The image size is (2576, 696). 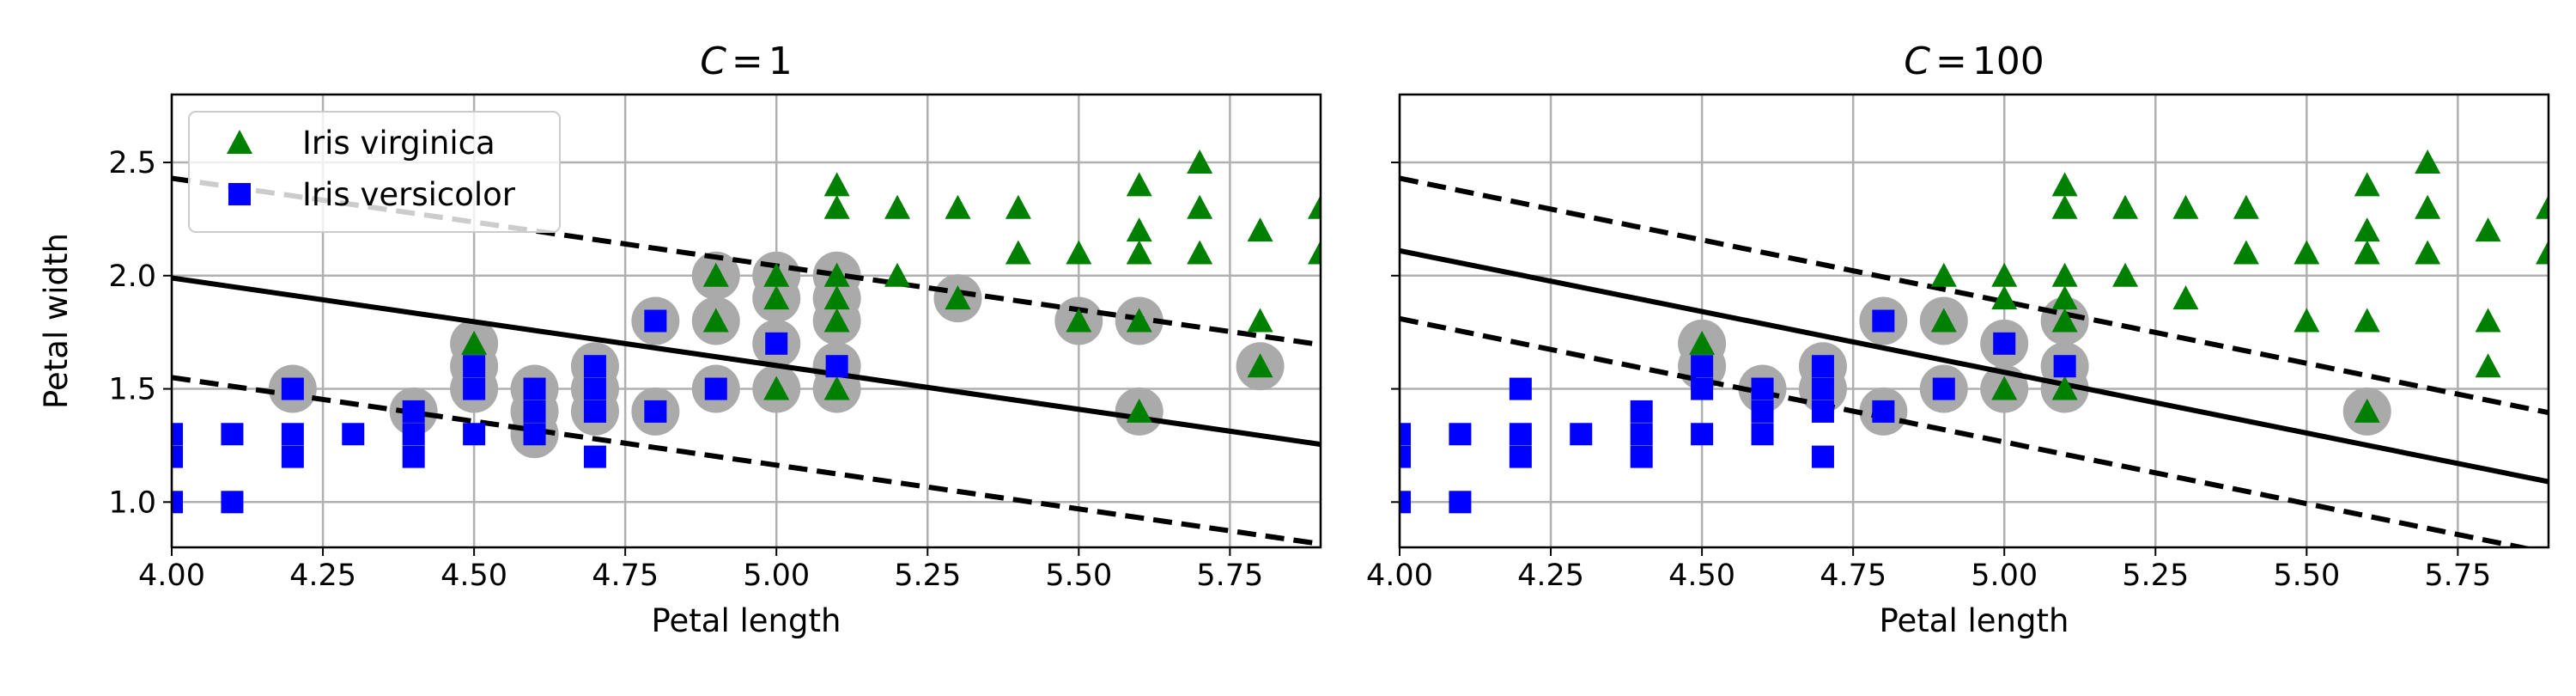 I want to click on legend-virginica-label: Iris virginica, so click(x=399, y=143).